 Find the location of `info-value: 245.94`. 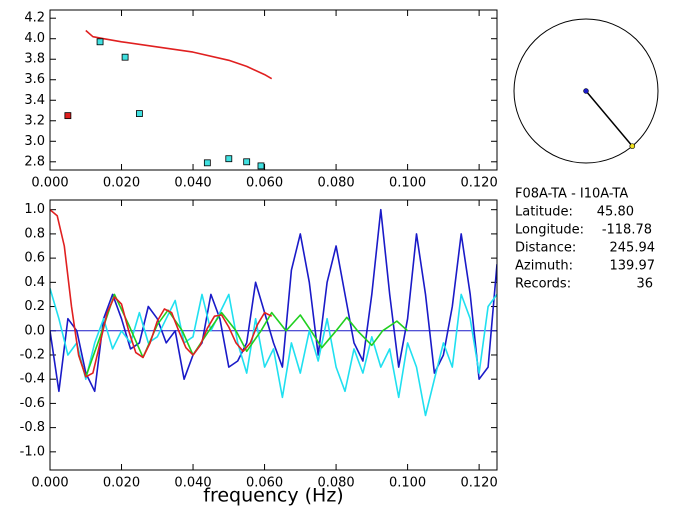

info-value: 245.94 is located at coordinates (633, 248).